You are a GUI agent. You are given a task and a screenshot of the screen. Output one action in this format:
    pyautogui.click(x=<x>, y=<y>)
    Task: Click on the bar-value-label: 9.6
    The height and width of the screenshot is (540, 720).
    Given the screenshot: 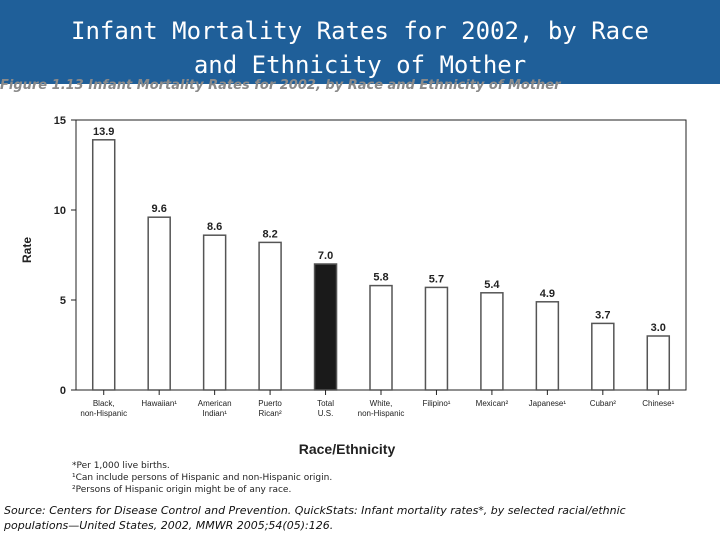 What is the action you would take?
    pyautogui.click(x=159, y=209)
    